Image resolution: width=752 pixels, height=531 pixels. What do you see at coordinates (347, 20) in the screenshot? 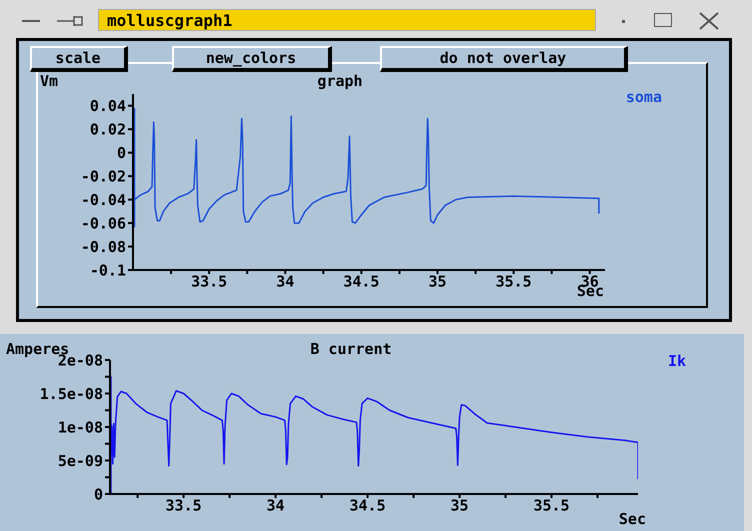
I see `text: molluscgraph1` at bounding box center [347, 20].